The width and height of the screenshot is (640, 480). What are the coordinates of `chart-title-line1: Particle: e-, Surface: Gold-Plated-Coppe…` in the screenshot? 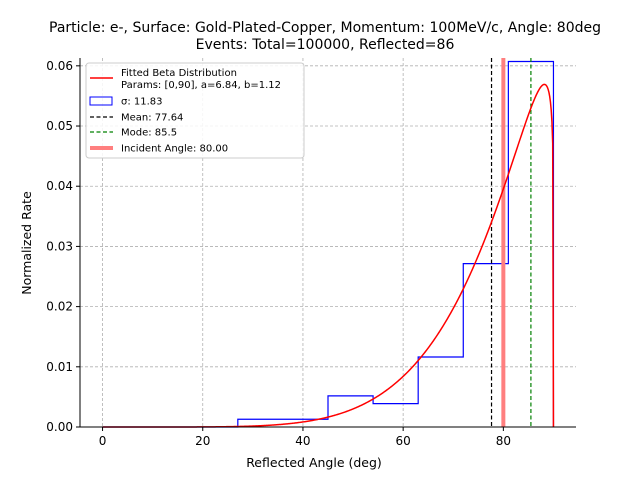 It's located at (325, 28).